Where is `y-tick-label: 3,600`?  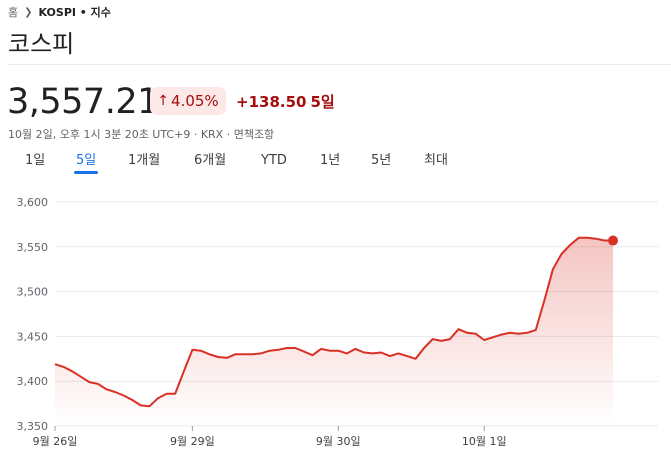
y-tick-label: 3,600 is located at coordinates (33, 202).